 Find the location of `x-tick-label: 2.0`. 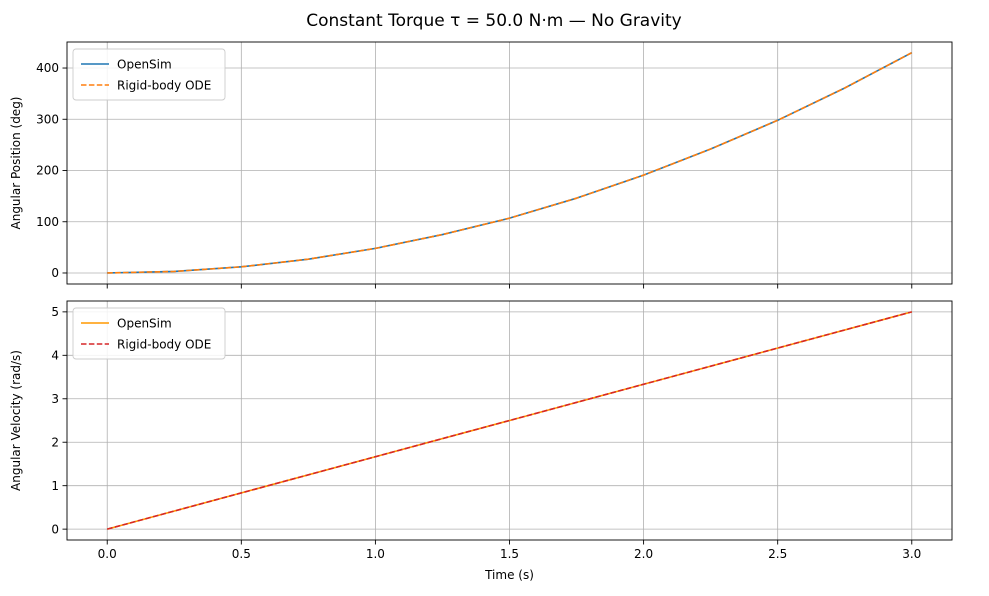

x-tick-label: 2.0 is located at coordinates (643, 554).